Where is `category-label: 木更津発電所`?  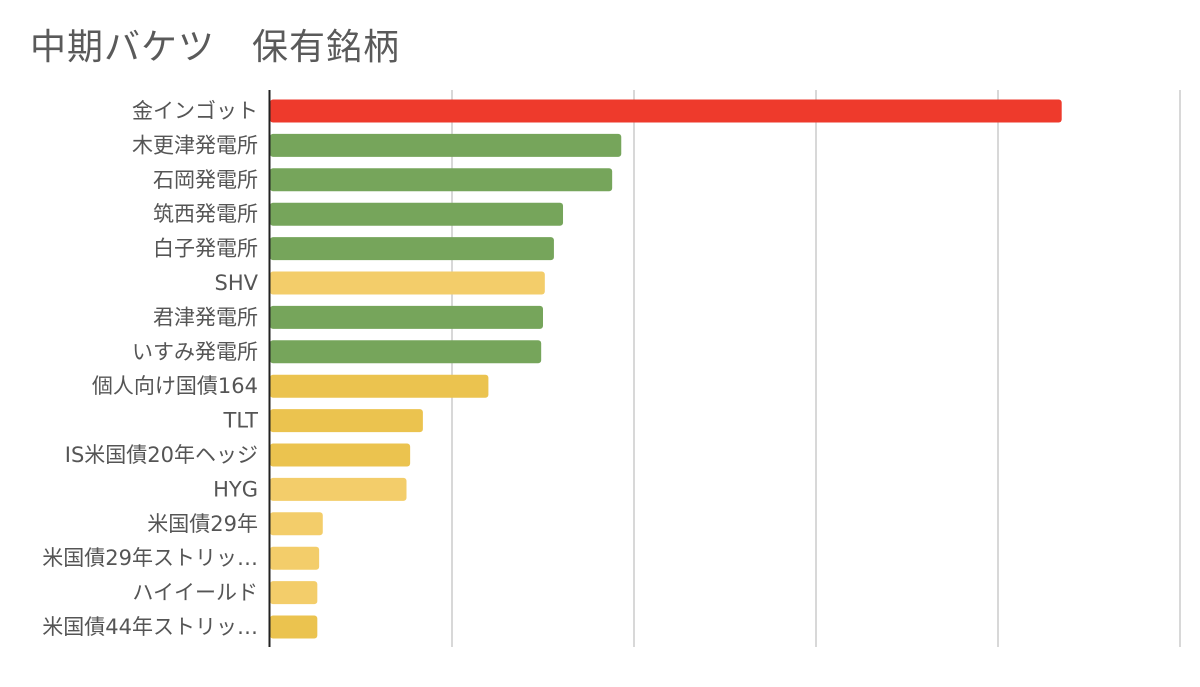
category-label: 木更津発電所 is located at coordinates (195, 145).